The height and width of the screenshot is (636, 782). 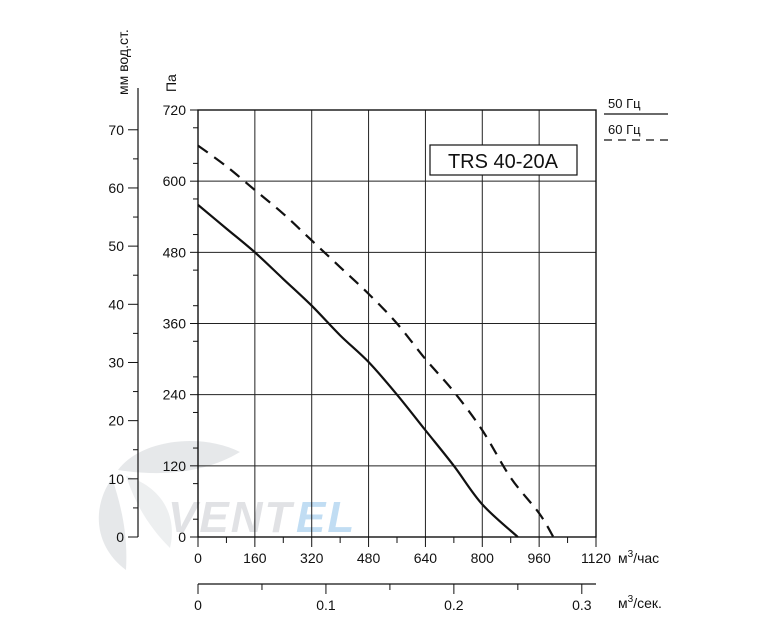 I want to click on x-tick-label: 0, so click(x=198, y=558).